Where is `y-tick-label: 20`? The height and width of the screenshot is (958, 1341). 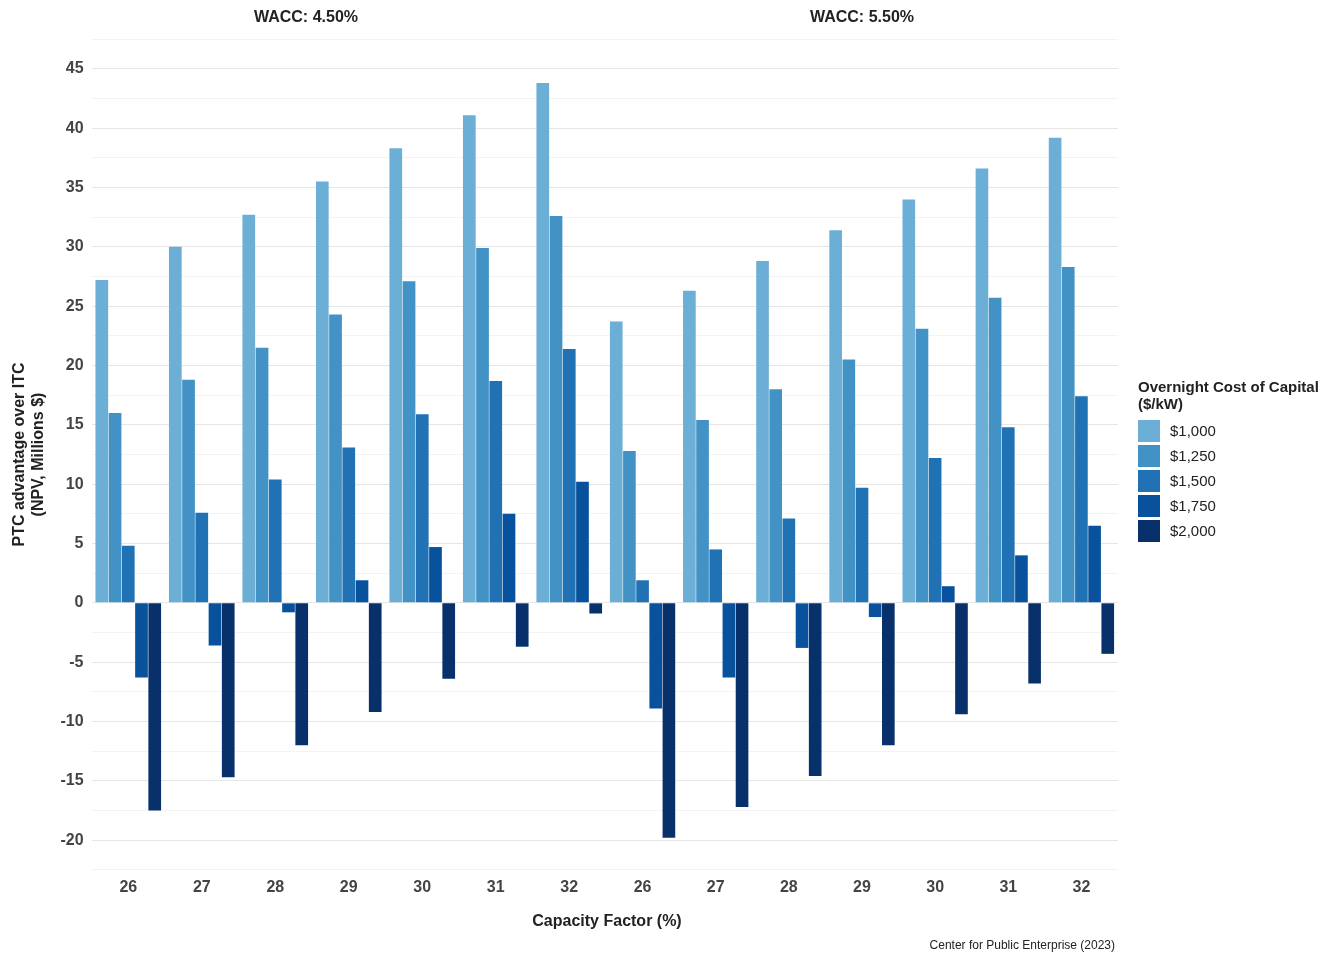 y-tick-label: 20 is located at coordinates (74, 364).